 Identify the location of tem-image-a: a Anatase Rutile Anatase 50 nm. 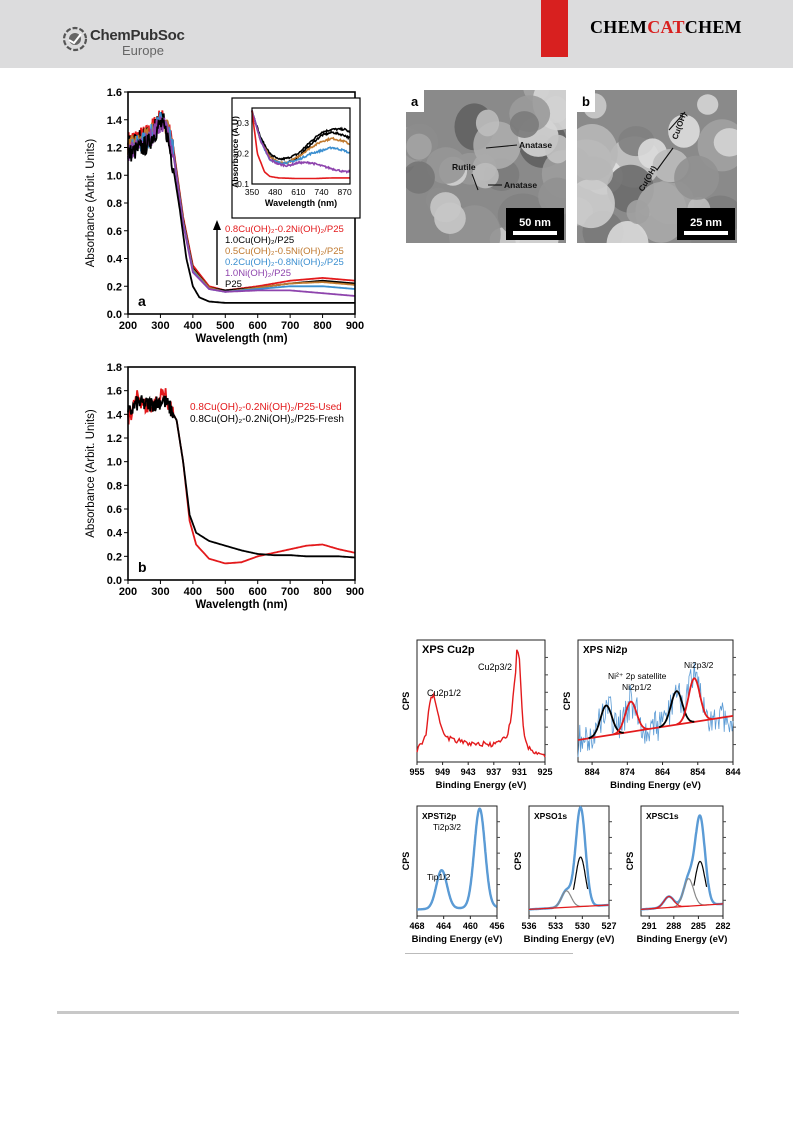
(486, 166).